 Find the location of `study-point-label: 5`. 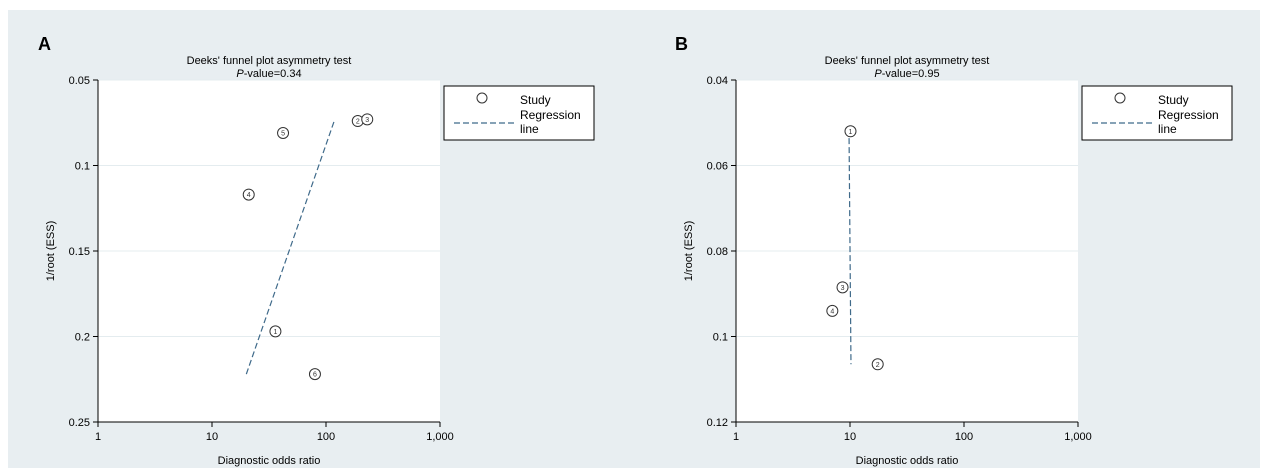

study-point-label: 5 is located at coordinates (283, 134).